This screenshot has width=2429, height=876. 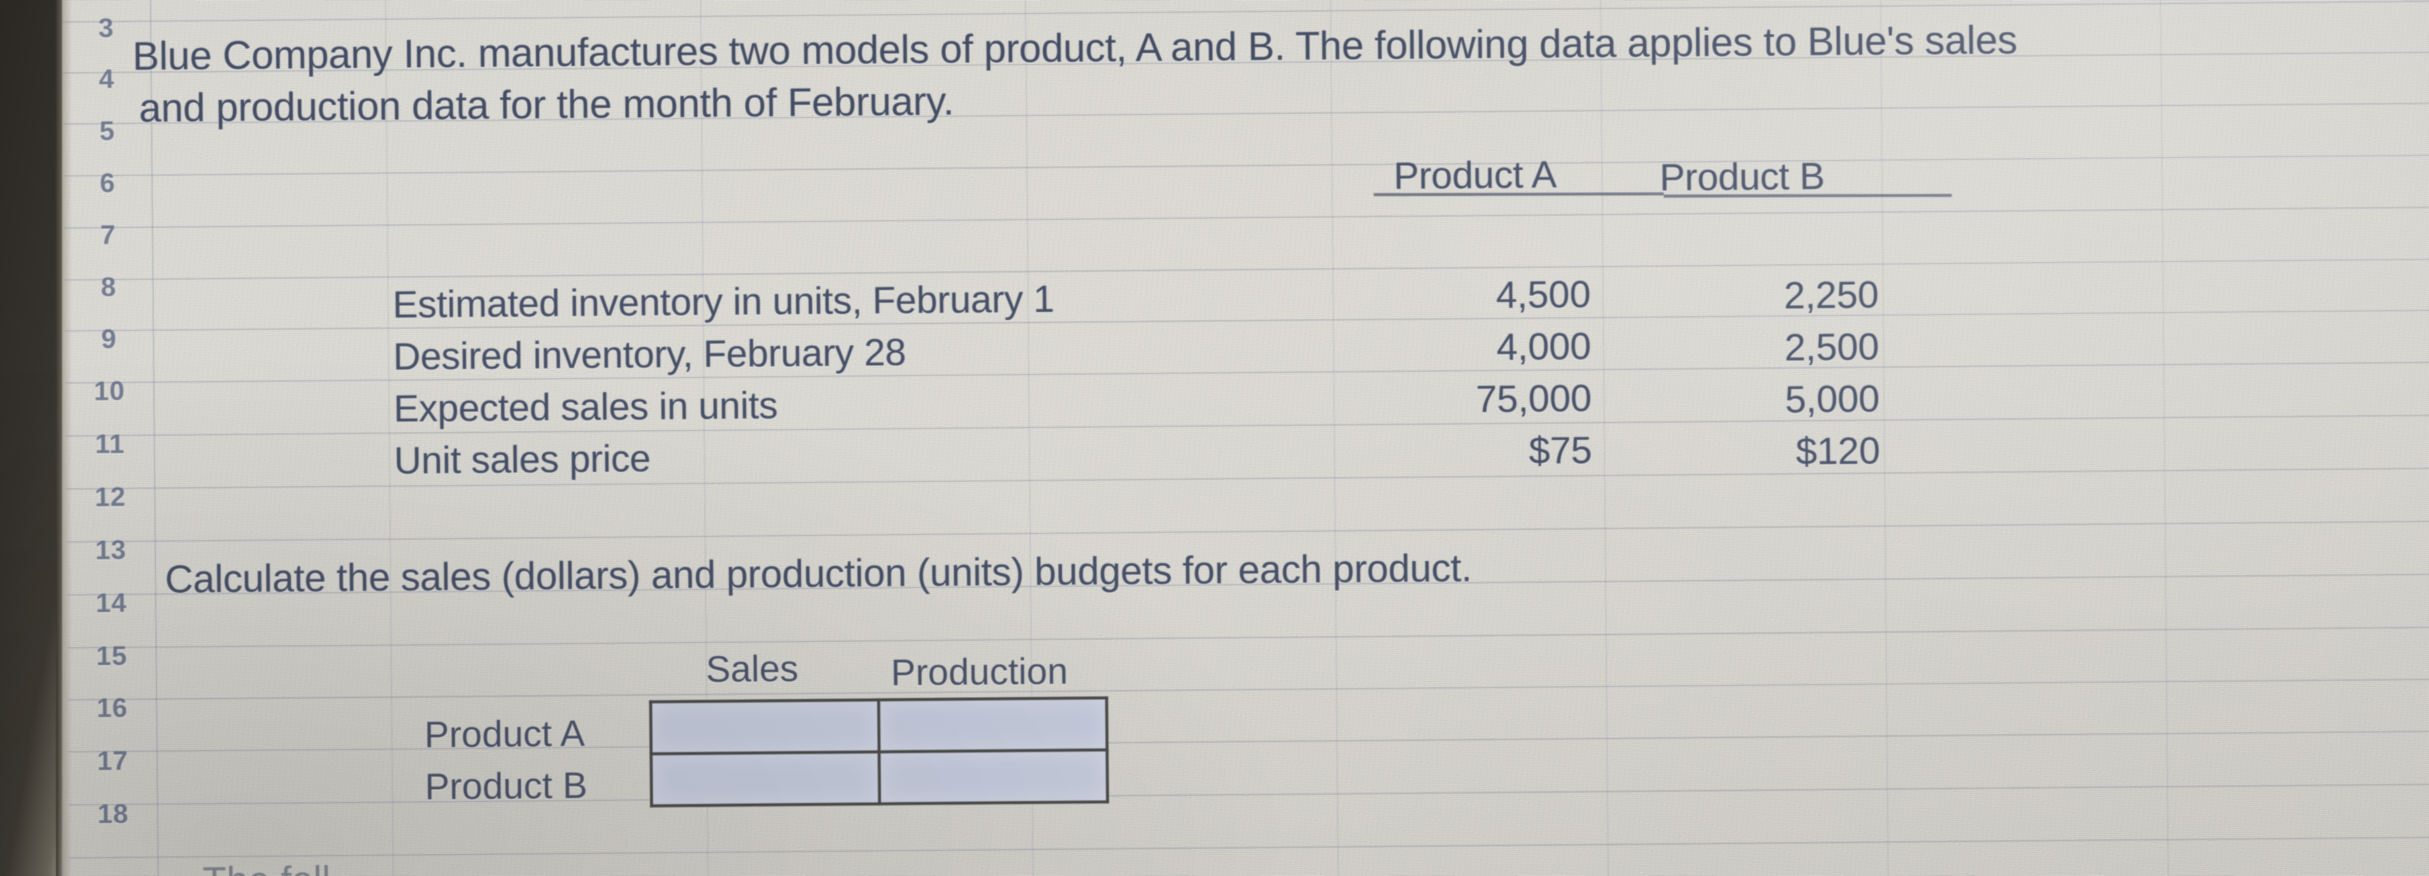 I want to click on device-bezel, so click(x=31, y=438).